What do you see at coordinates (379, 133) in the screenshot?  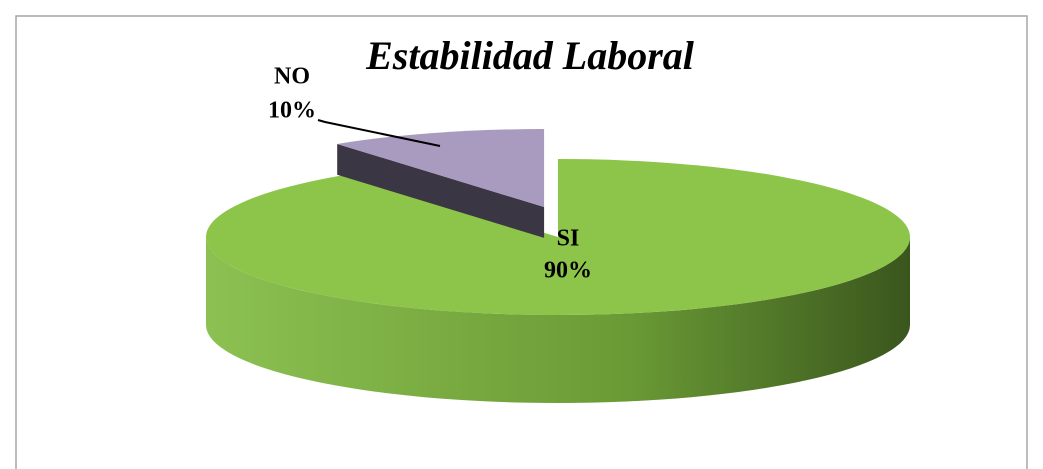 I see `leader-line` at bounding box center [379, 133].